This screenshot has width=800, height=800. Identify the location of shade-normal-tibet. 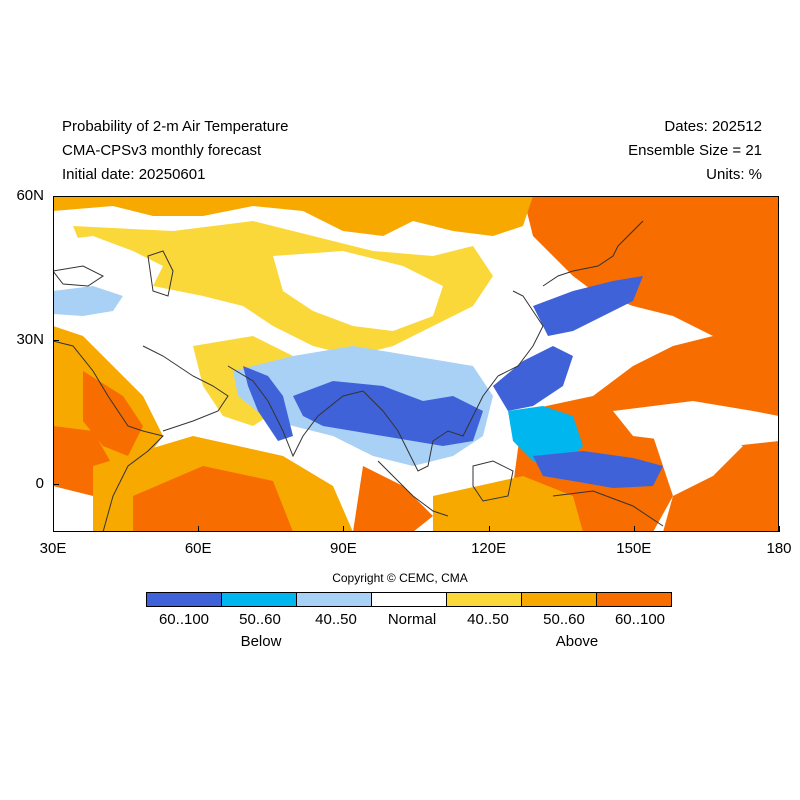
(358, 291).